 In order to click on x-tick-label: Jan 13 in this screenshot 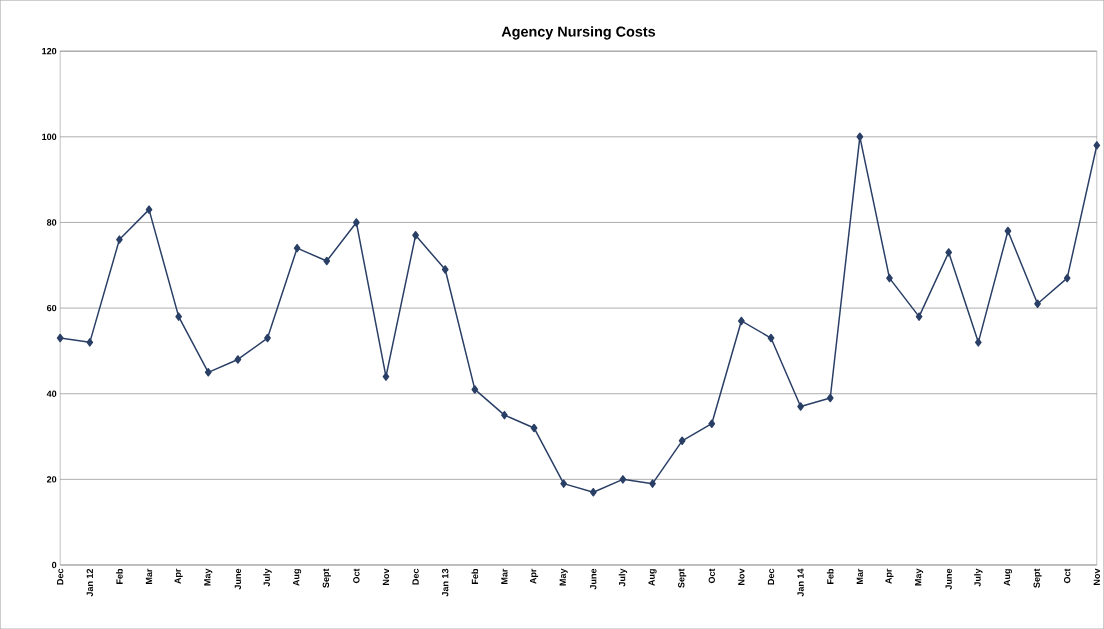, I will do `click(445, 582)`.